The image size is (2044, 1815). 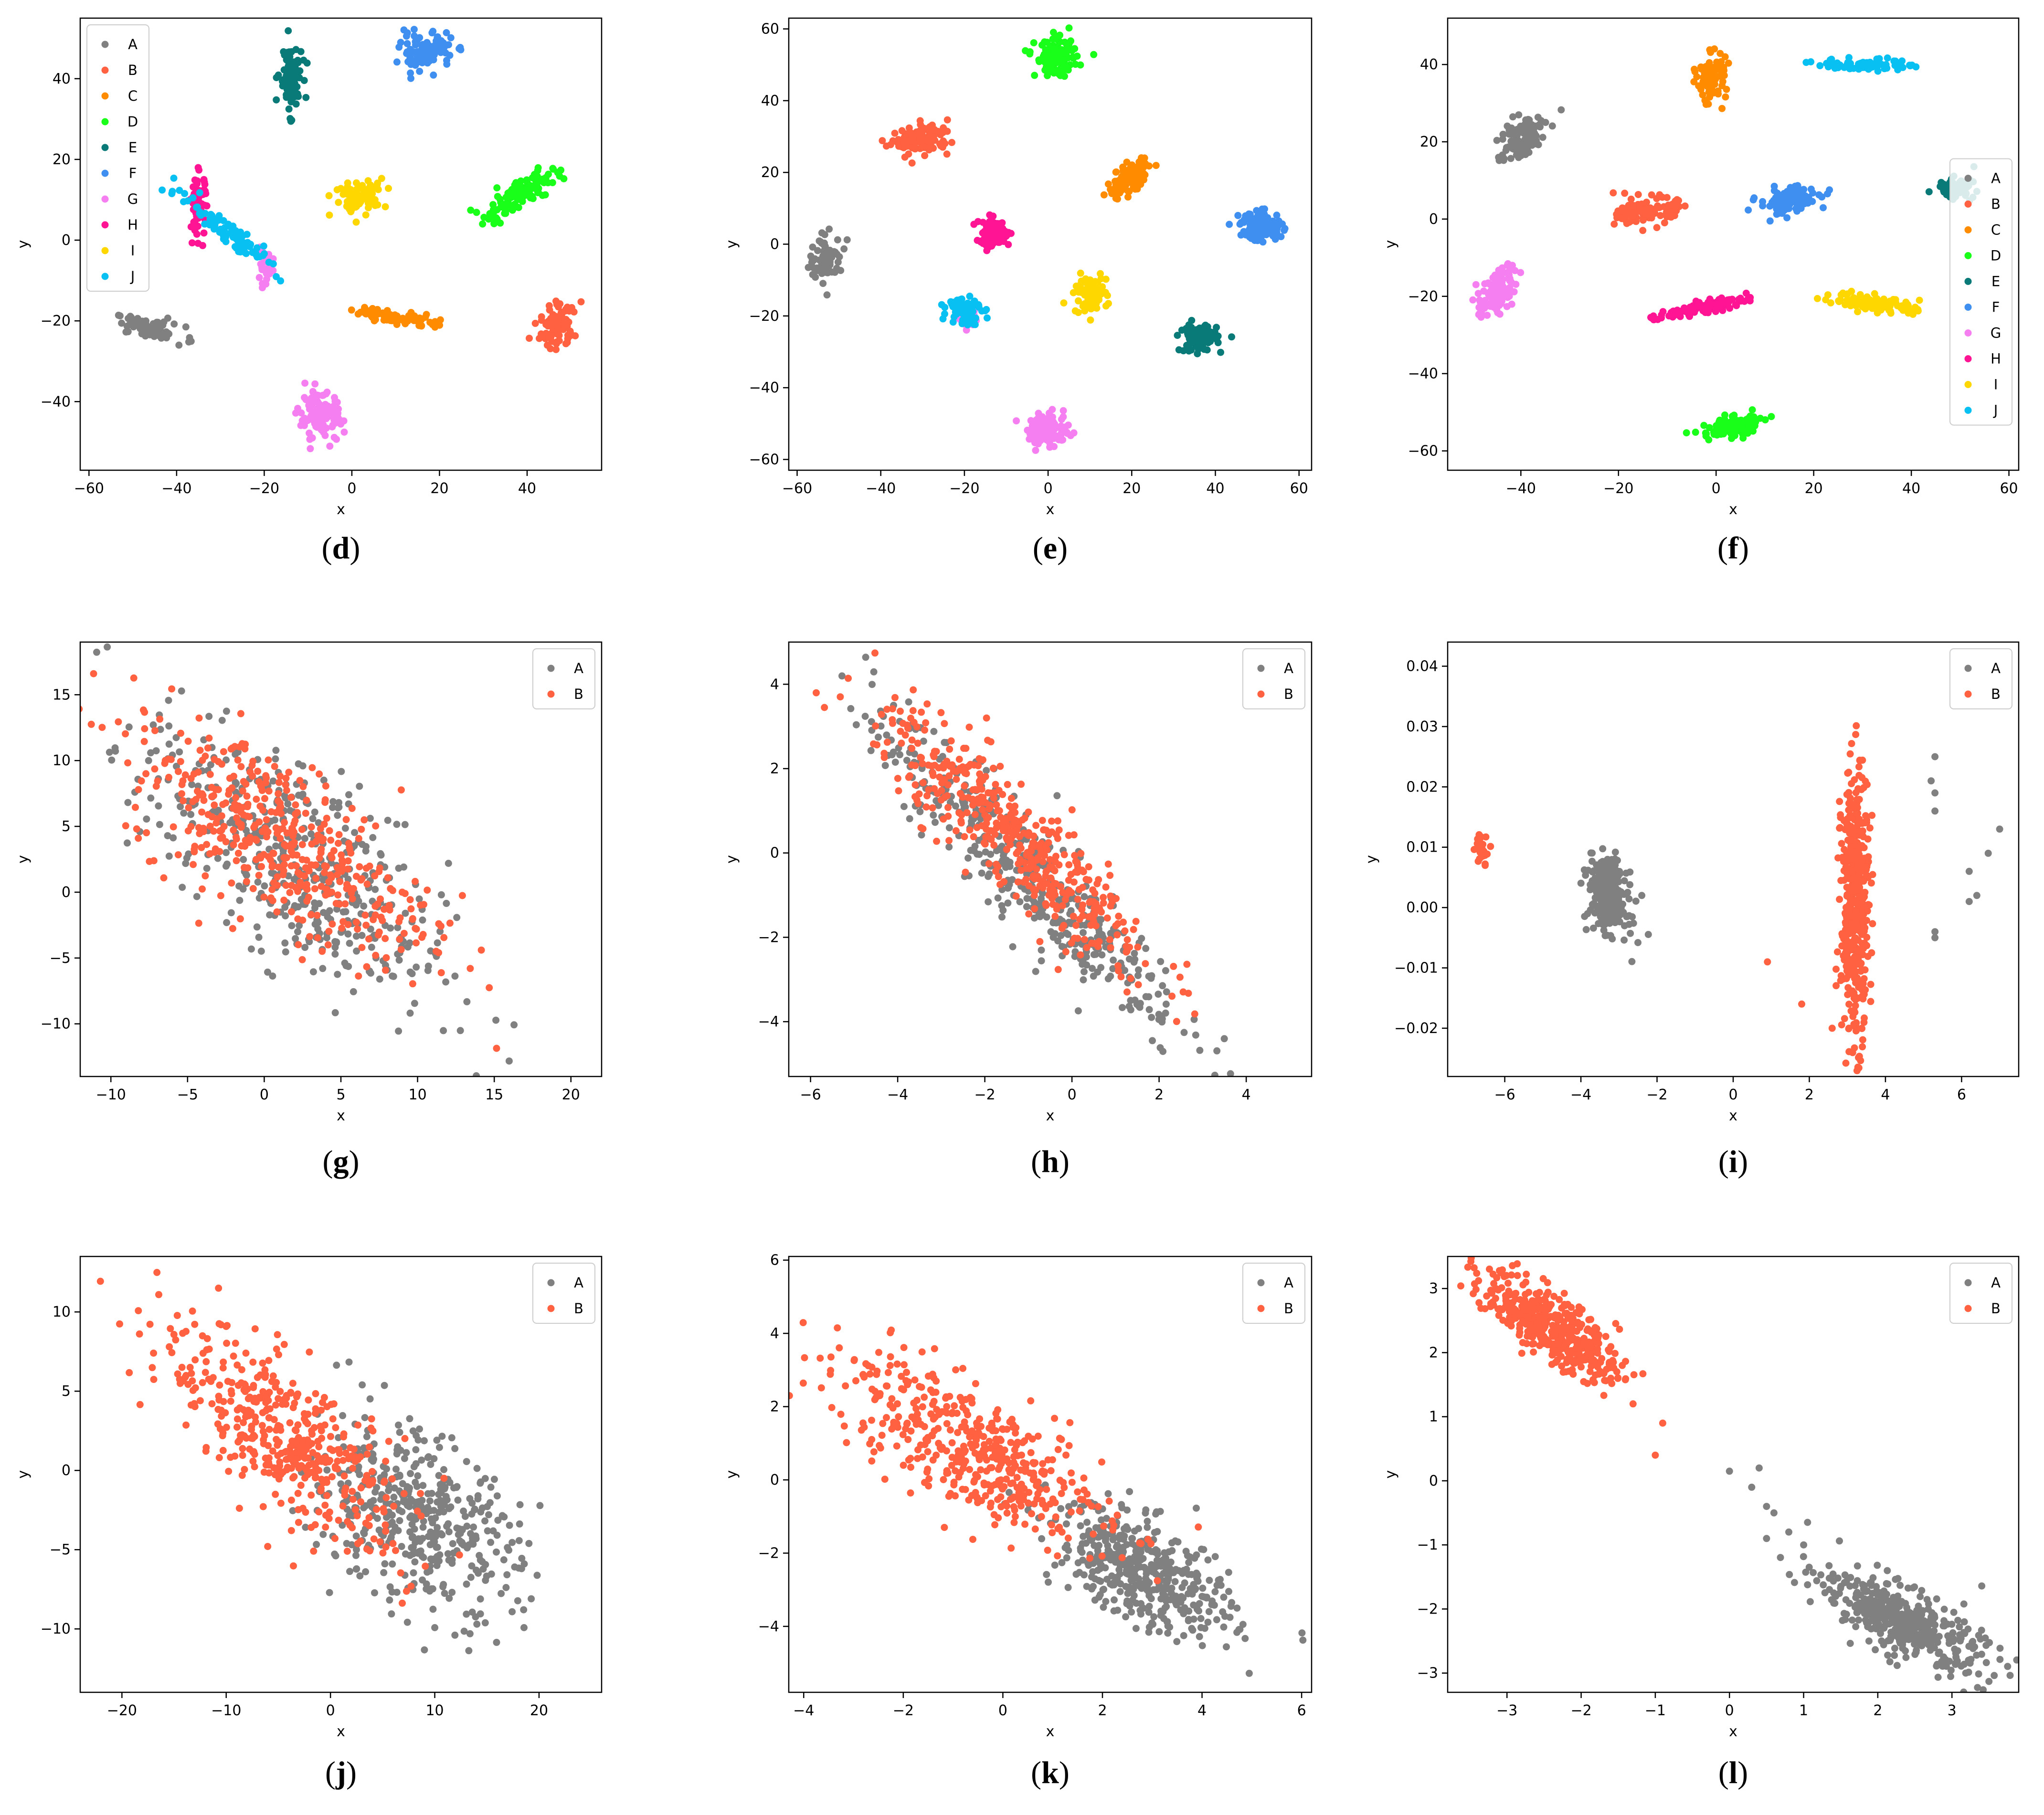 I want to click on x-tick-label: 0, so click(x=1716, y=488).